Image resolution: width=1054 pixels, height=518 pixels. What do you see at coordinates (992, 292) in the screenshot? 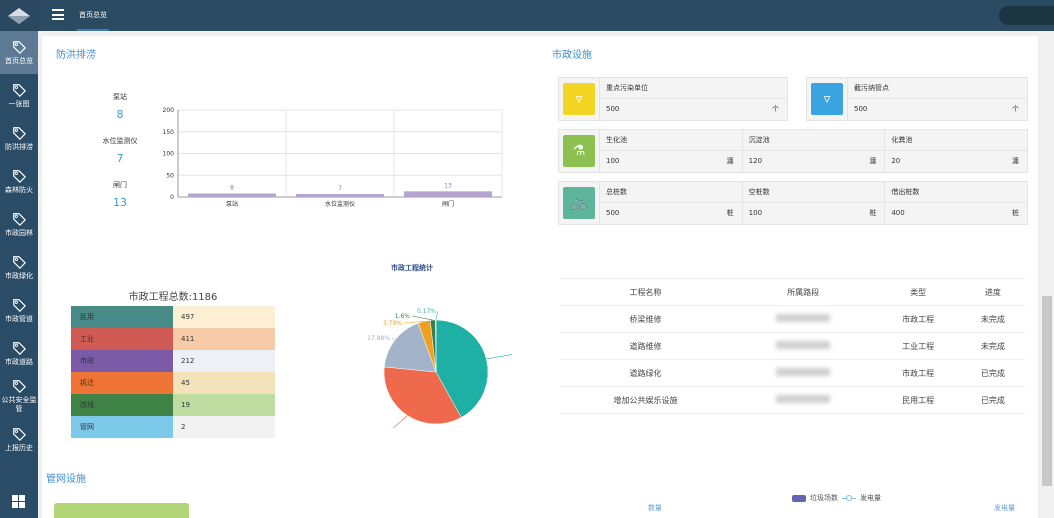
I see `column-header: 进度` at bounding box center [992, 292].